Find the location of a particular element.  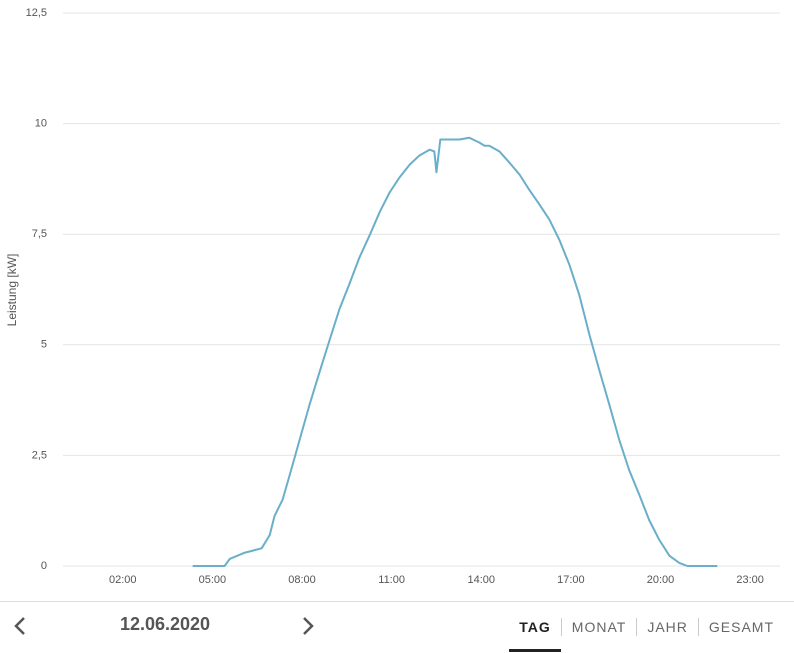

period-tabs: TAG MONAT JAHR GESAMT is located at coordinates (646, 627).